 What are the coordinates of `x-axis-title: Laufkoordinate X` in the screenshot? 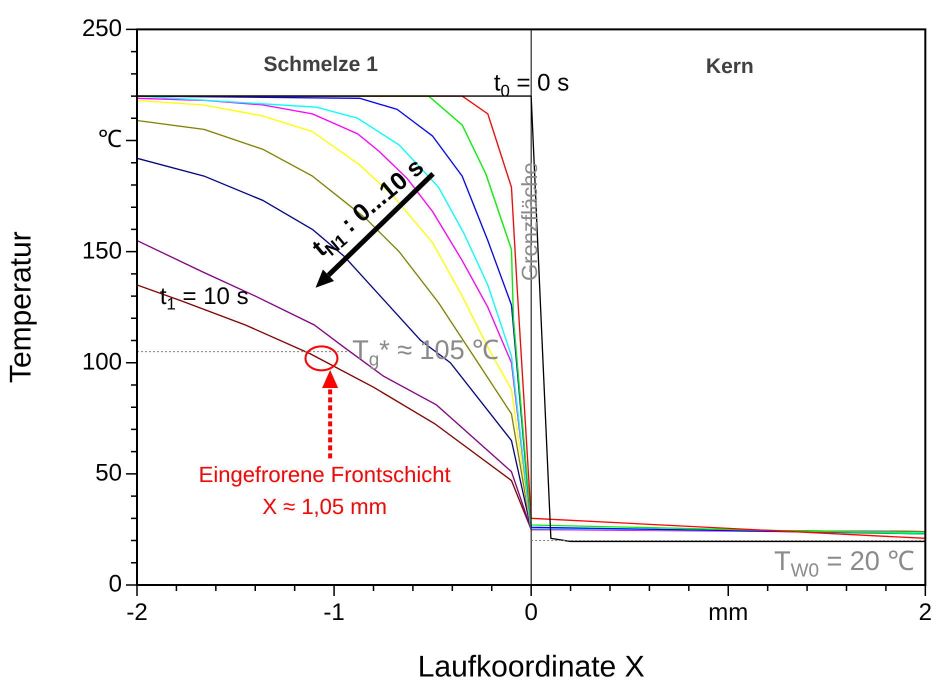 It's located at (531, 667).